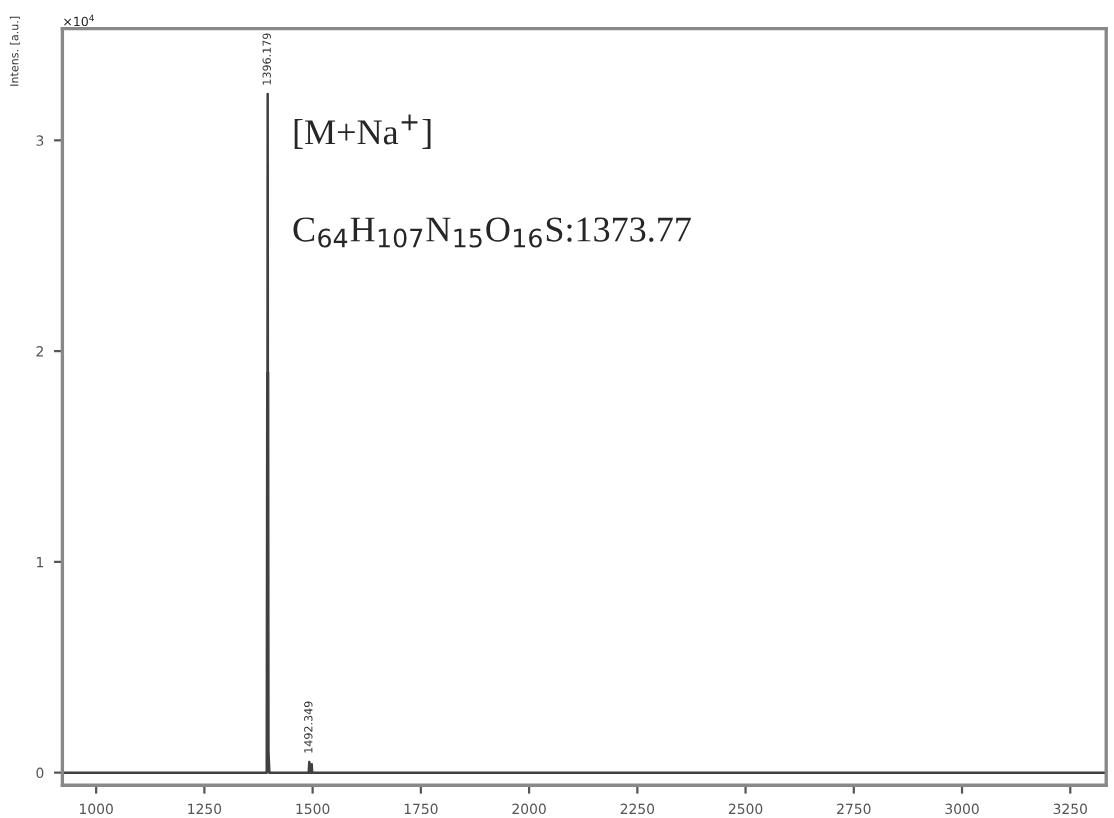 This screenshot has height=818, width=1114. What do you see at coordinates (362, 131) in the screenshot?
I see `annotation: [M+Na$^{+}$]` at bounding box center [362, 131].